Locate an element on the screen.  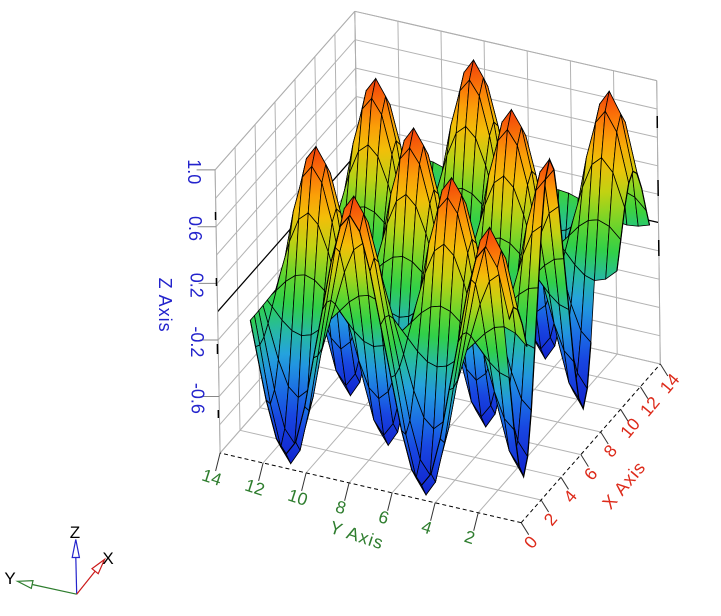
svg-text: -0.2 is located at coordinates (197, 341).